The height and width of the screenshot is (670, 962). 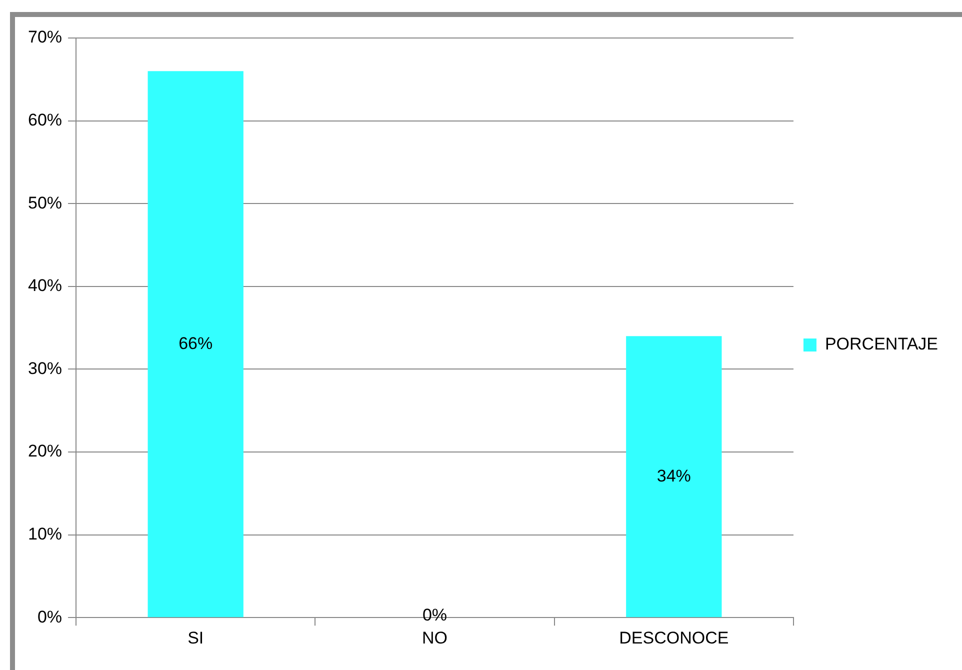 I want to click on data-label: 0%, so click(x=435, y=614).